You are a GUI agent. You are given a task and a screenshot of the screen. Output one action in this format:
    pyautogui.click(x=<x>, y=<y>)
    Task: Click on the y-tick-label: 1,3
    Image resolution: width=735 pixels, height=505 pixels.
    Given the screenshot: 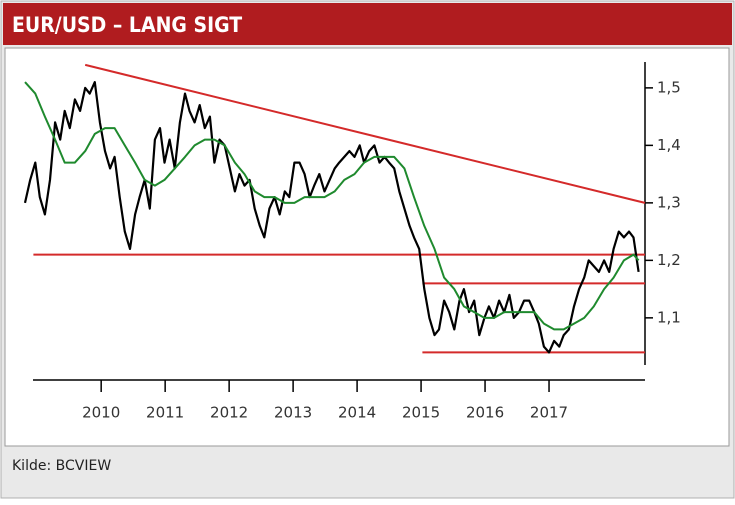 What is the action you would take?
    pyautogui.click(x=669, y=202)
    